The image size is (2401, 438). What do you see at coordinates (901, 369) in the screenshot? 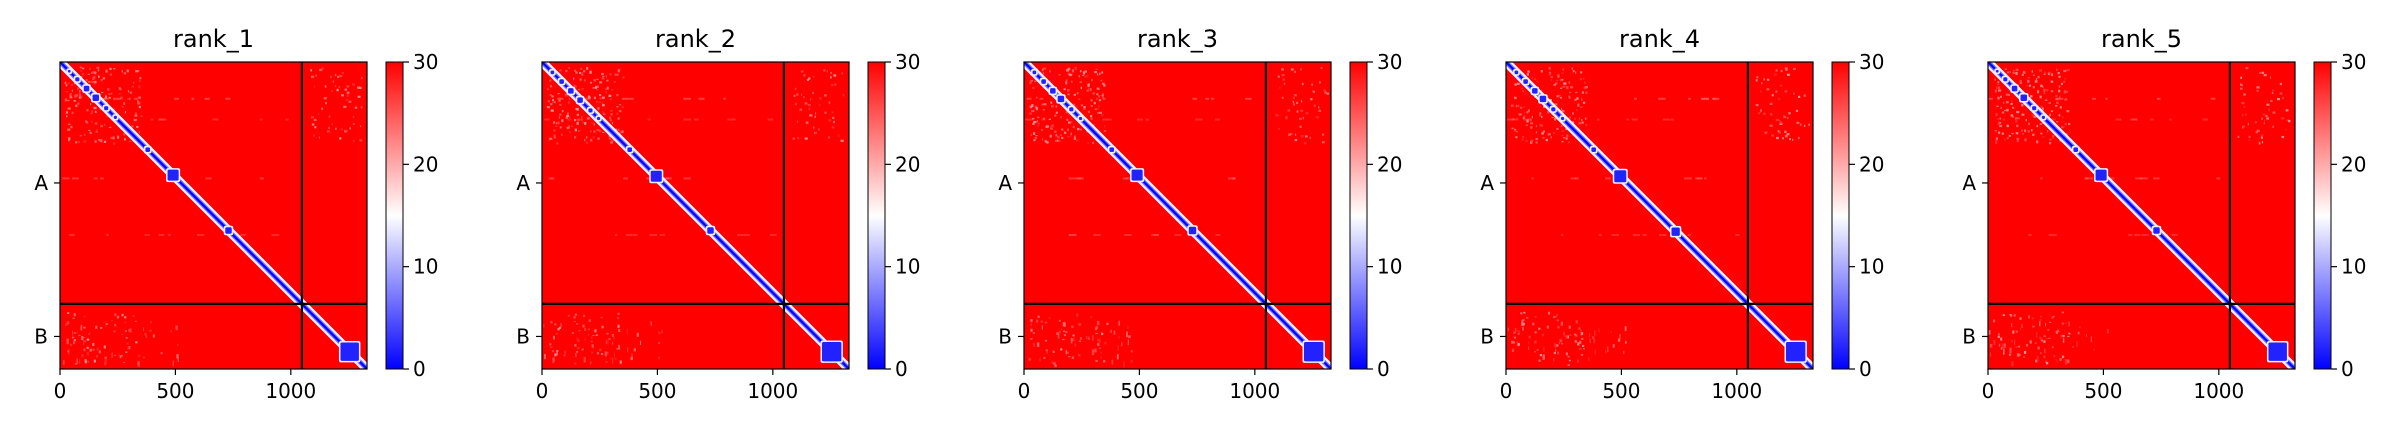
I see `colorbar-tick-label: 0` at bounding box center [901, 369].